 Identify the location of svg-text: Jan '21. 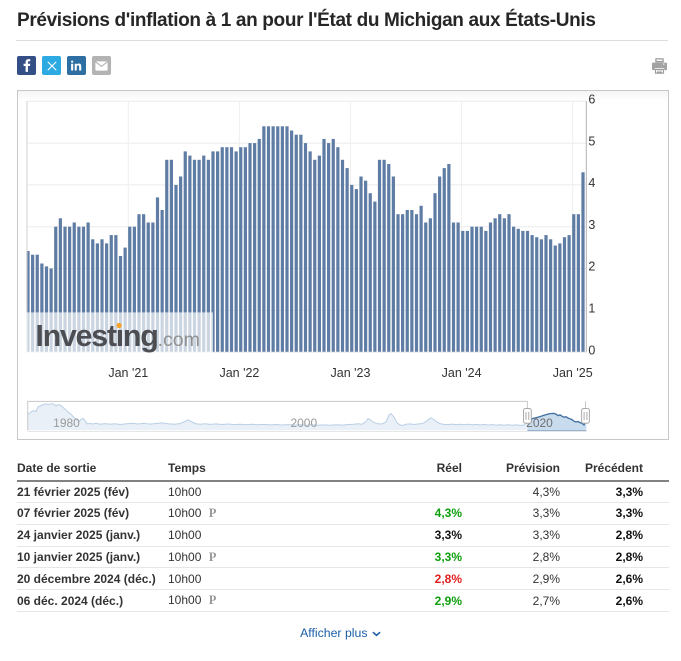
(128, 373).